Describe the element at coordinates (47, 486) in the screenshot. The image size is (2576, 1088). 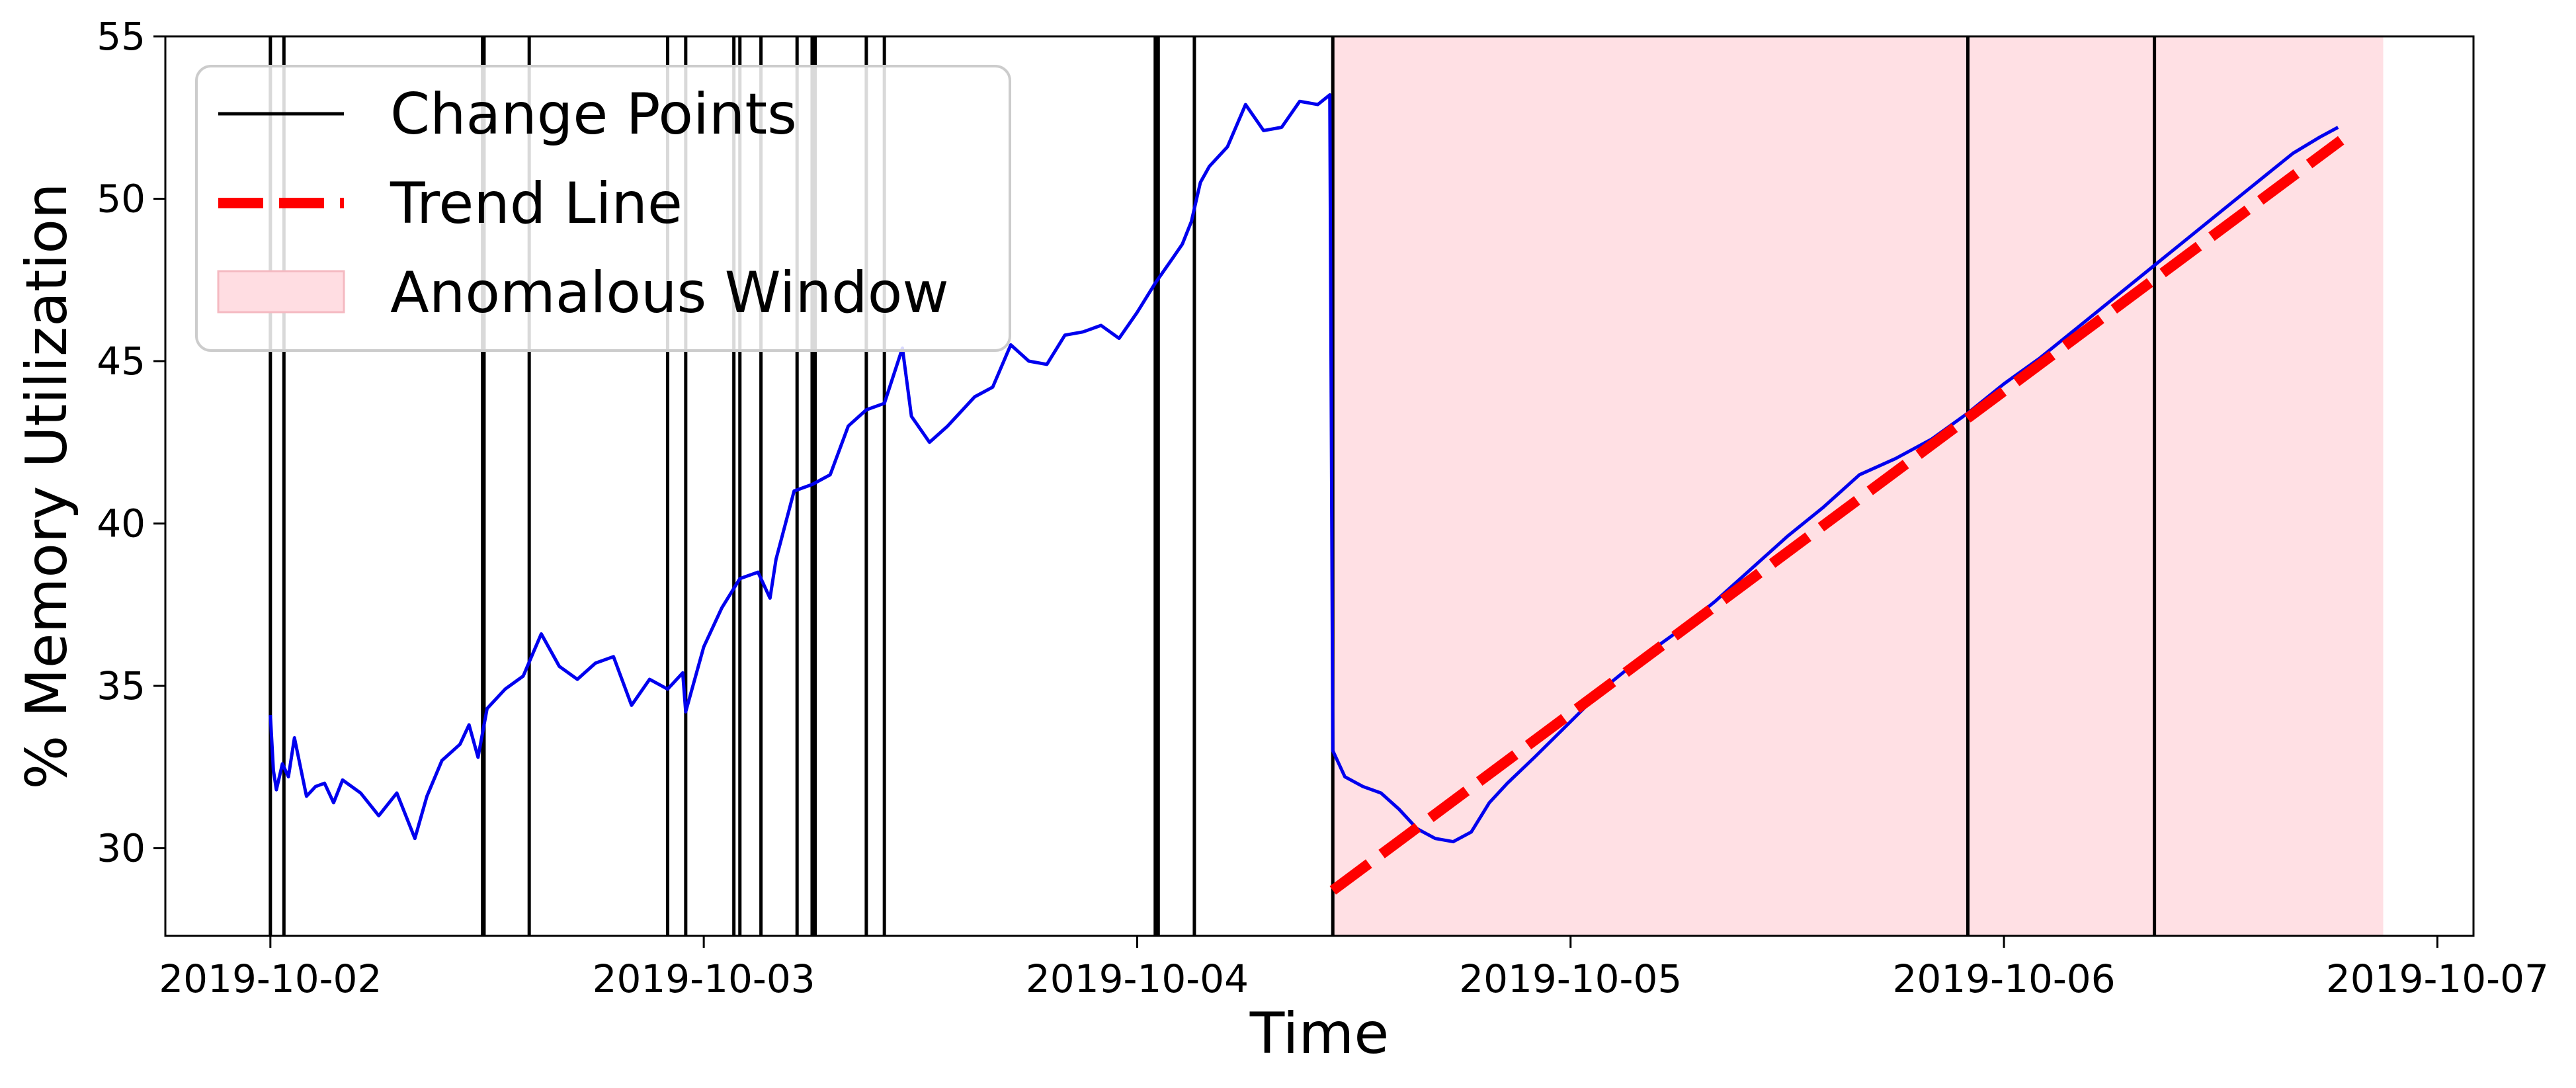
I see `y-axis-label: % Memory Utilization` at that location.